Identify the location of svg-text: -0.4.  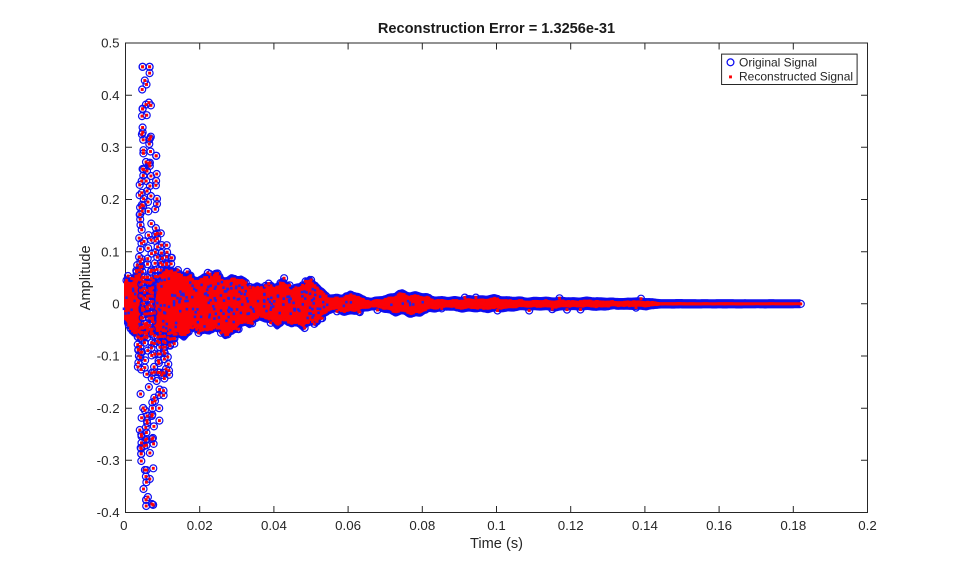
(108, 512).